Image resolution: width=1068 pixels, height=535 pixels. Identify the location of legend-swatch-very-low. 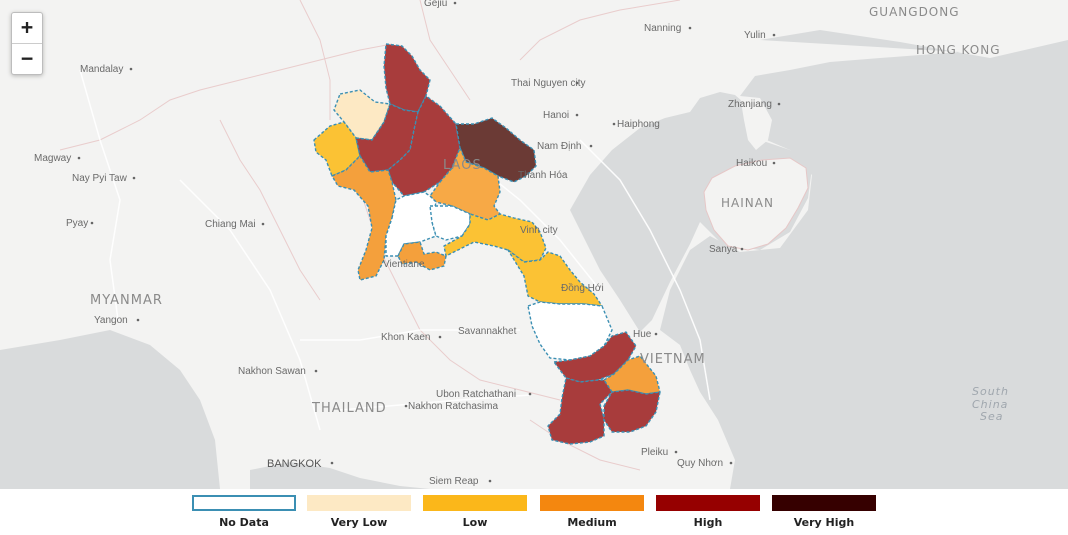
(359, 503).